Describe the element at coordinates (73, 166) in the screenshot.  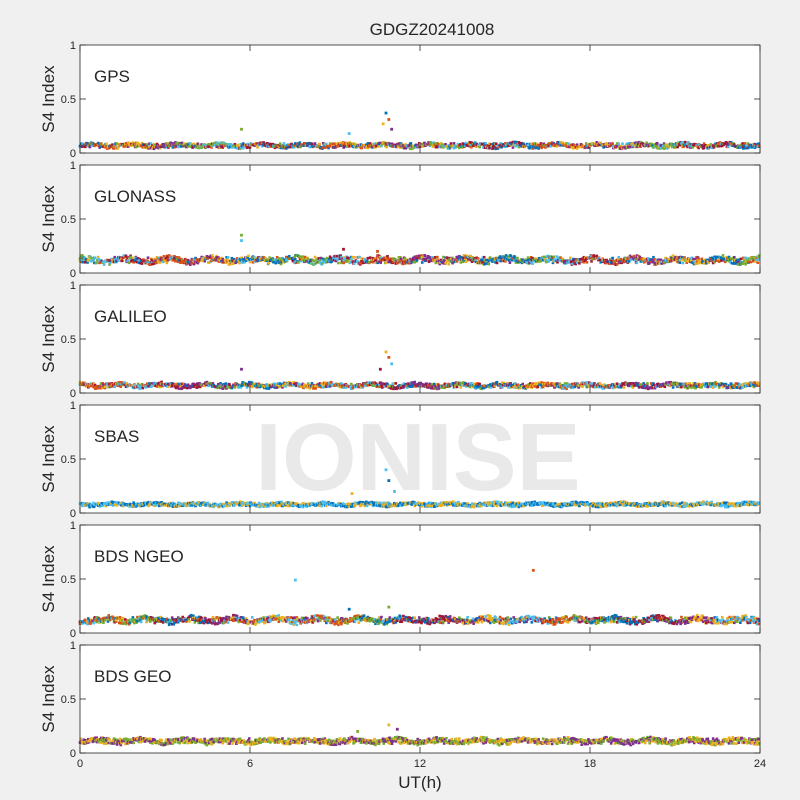
I see `y-tick-label: 1` at that location.